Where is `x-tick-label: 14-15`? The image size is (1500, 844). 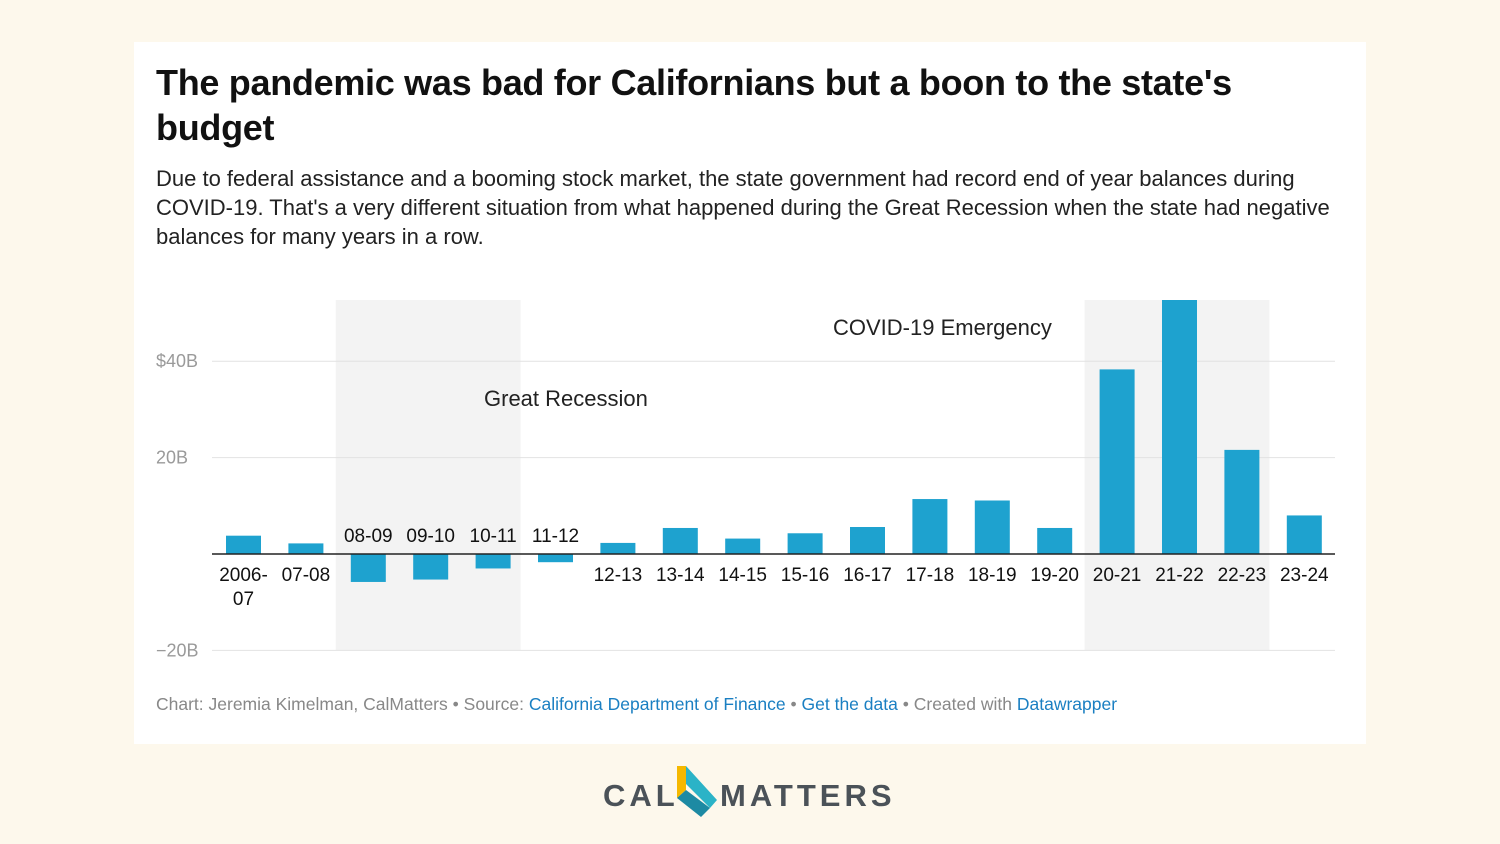
x-tick-label: 14-15 is located at coordinates (742, 575).